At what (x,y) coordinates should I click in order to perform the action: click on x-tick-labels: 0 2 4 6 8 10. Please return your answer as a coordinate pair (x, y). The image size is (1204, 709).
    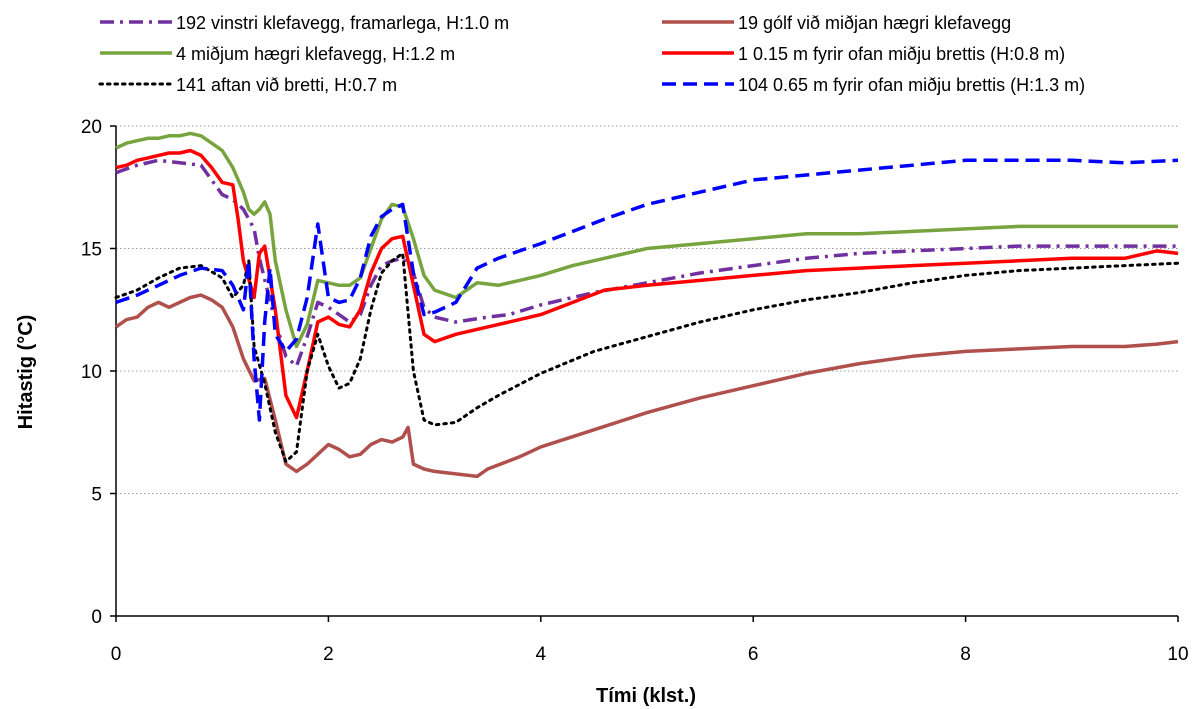
    Looking at the image, I should click on (650, 654).